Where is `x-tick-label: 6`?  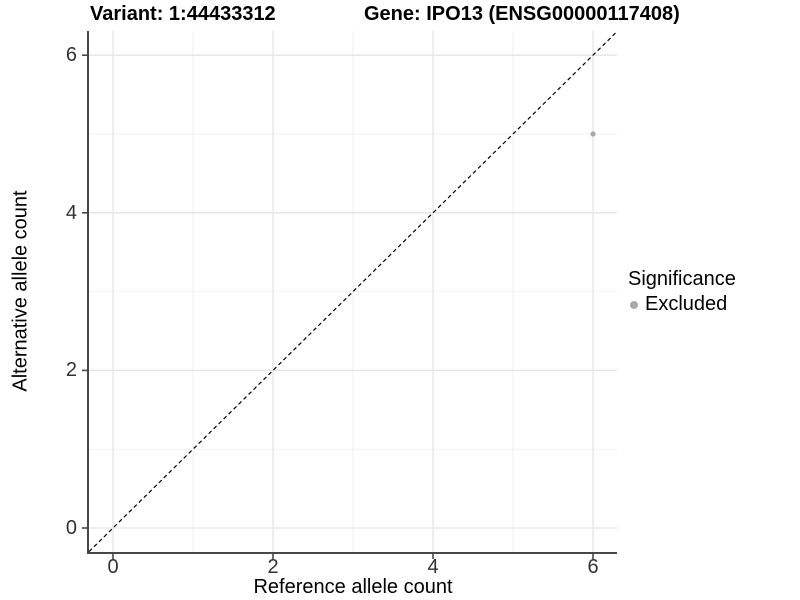 x-tick-label: 6 is located at coordinates (593, 567).